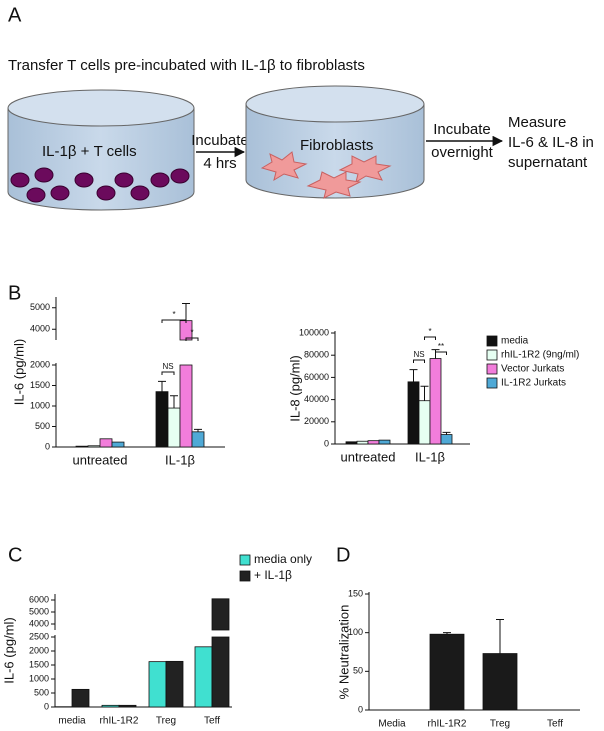 This screenshot has height=731, width=604. What do you see at coordinates (39, 636) in the screenshot?
I see `y-tick-label: 2500` at bounding box center [39, 636].